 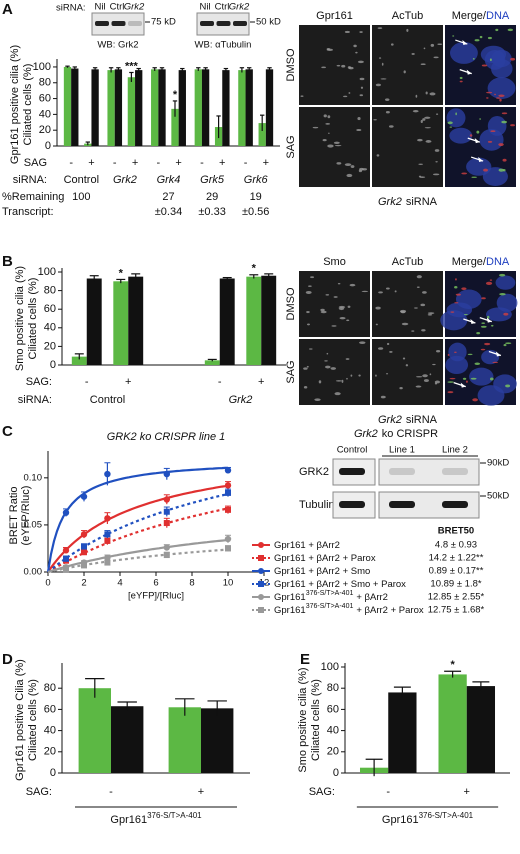 I want to click on caption-rest: siRNA, so click(x=422, y=202).